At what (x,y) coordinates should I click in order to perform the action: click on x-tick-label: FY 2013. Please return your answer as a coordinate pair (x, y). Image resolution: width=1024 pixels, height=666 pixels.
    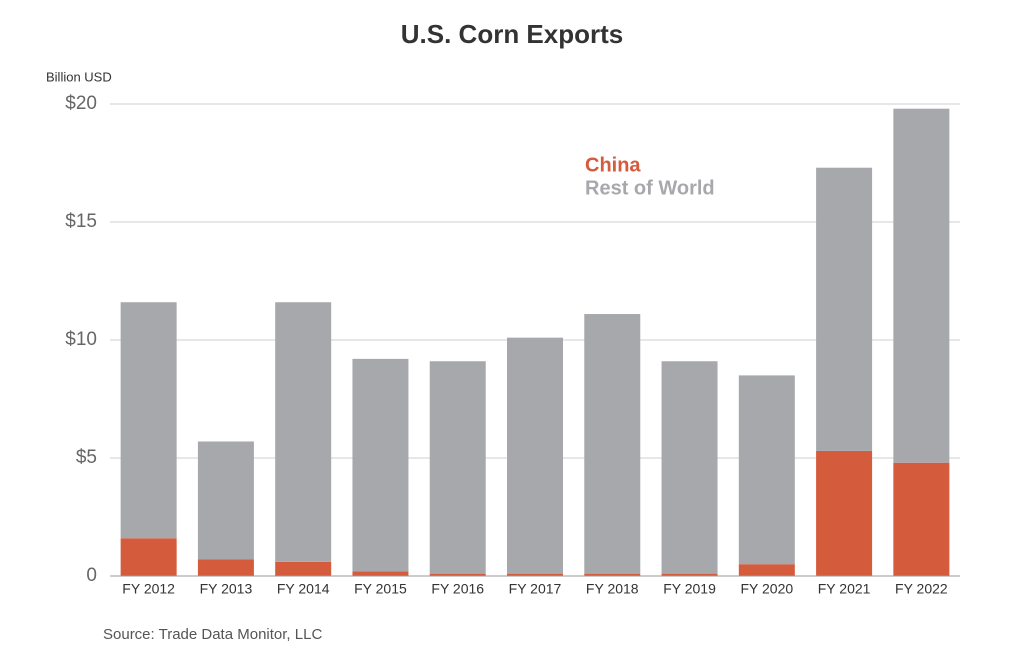
    Looking at the image, I should click on (226, 589).